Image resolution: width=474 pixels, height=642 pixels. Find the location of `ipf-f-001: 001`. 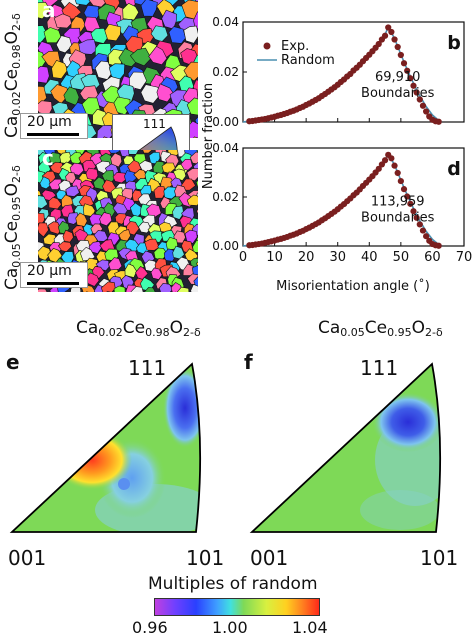

ipf-f-001: 001 is located at coordinates (269, 558).